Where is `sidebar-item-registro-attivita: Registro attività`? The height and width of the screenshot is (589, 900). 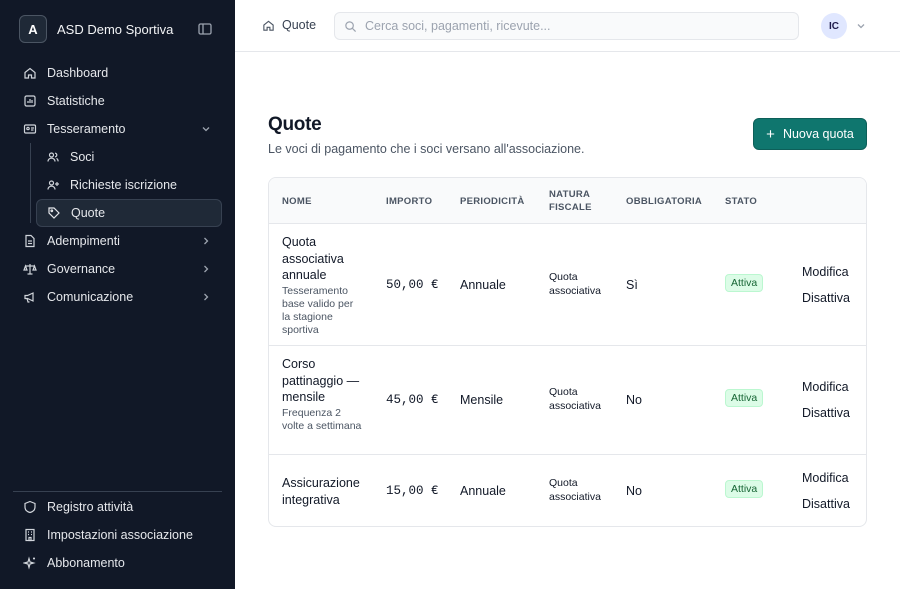
sidebar-item-registro-attivita: Registro attività is located at coordinates (117, 507).